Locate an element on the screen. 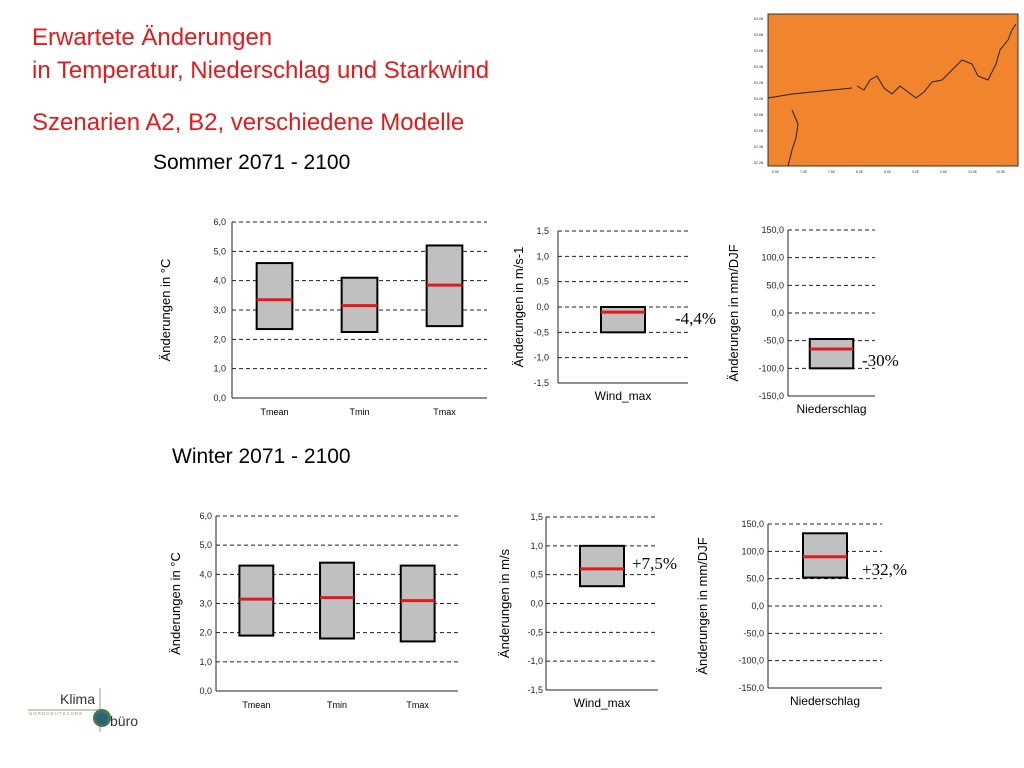 This screenshot has width=1024, height=768. winter-precip-change-label: +32,% is located at coordinates (884, 569).